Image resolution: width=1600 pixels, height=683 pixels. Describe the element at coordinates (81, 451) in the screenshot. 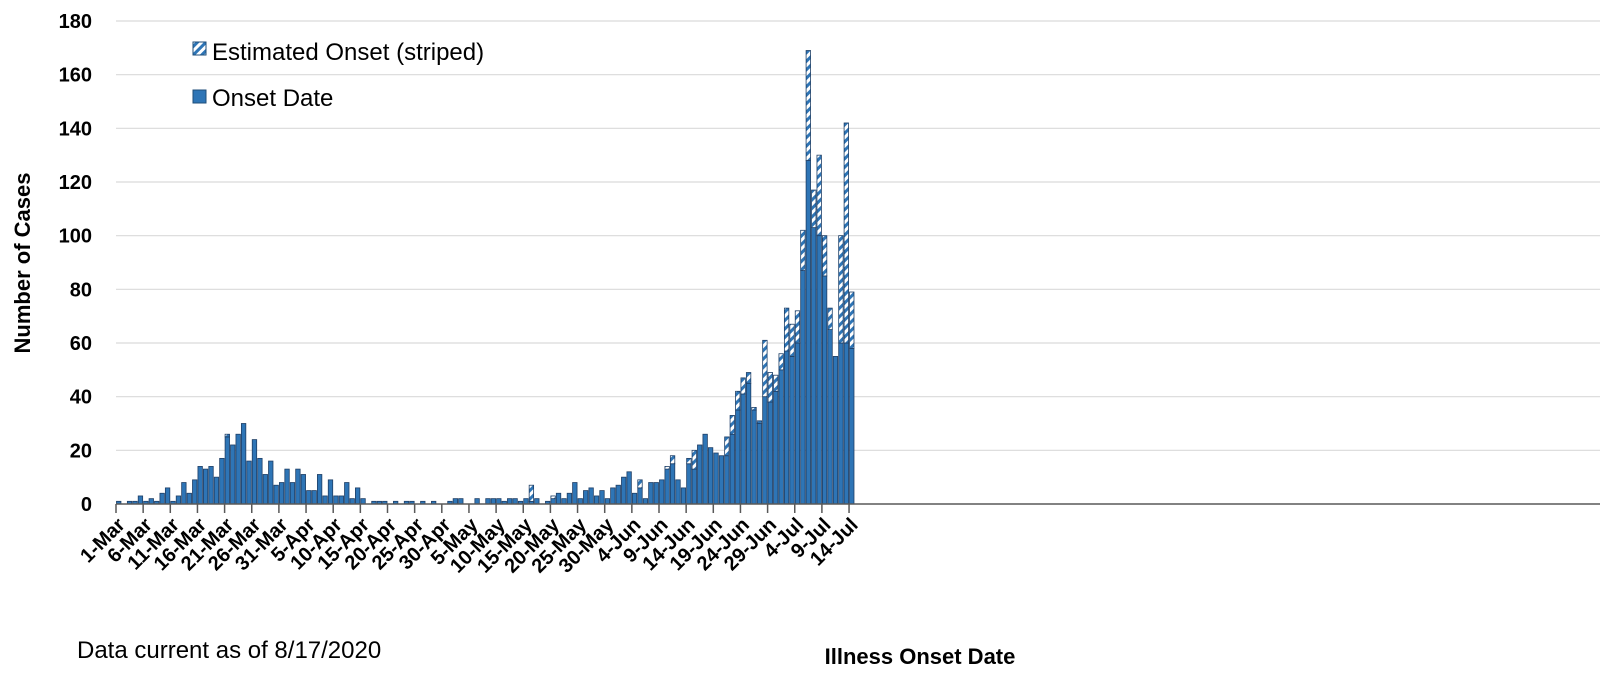

I see `y-tick-label: 20` at that location.